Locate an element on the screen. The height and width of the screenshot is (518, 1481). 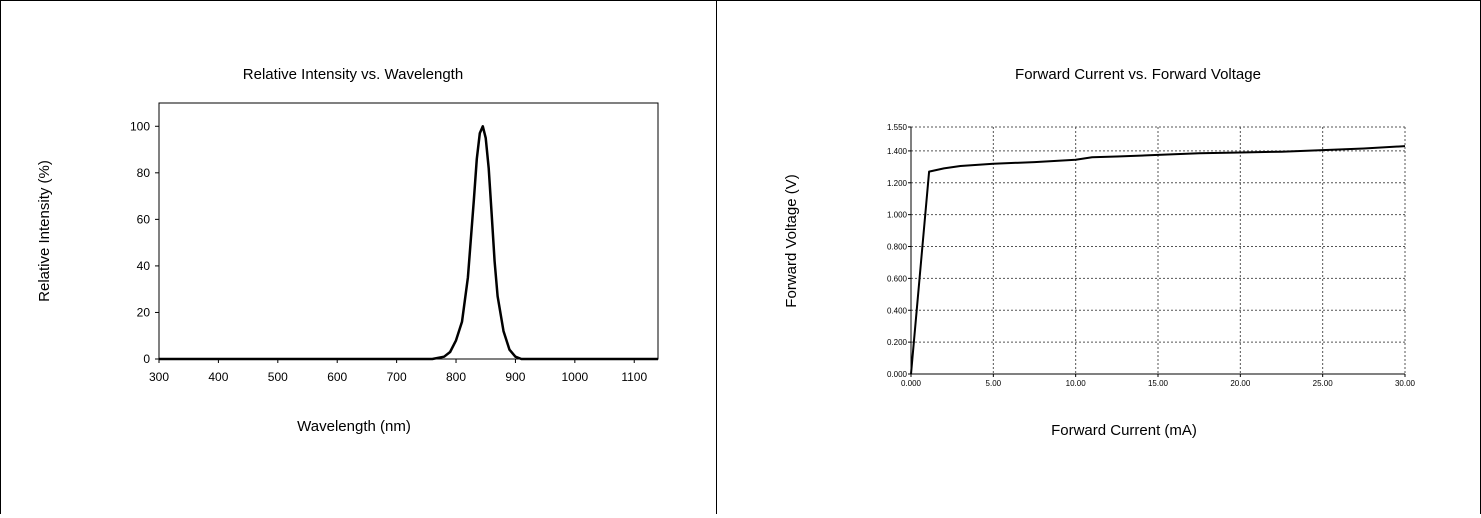
y-tick-label: 0.800 is located at coordinates (897, 247).